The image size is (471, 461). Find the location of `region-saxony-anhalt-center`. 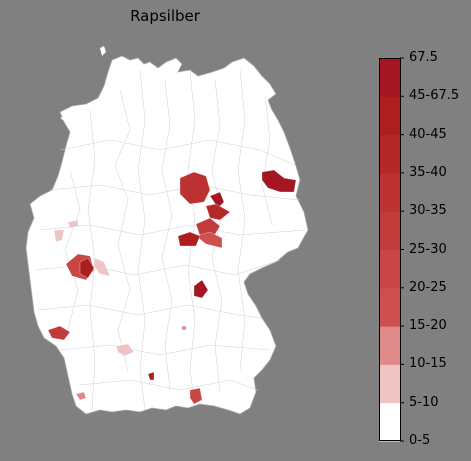

region-saxony-anhalt-center is located at coordinates (218, 212).